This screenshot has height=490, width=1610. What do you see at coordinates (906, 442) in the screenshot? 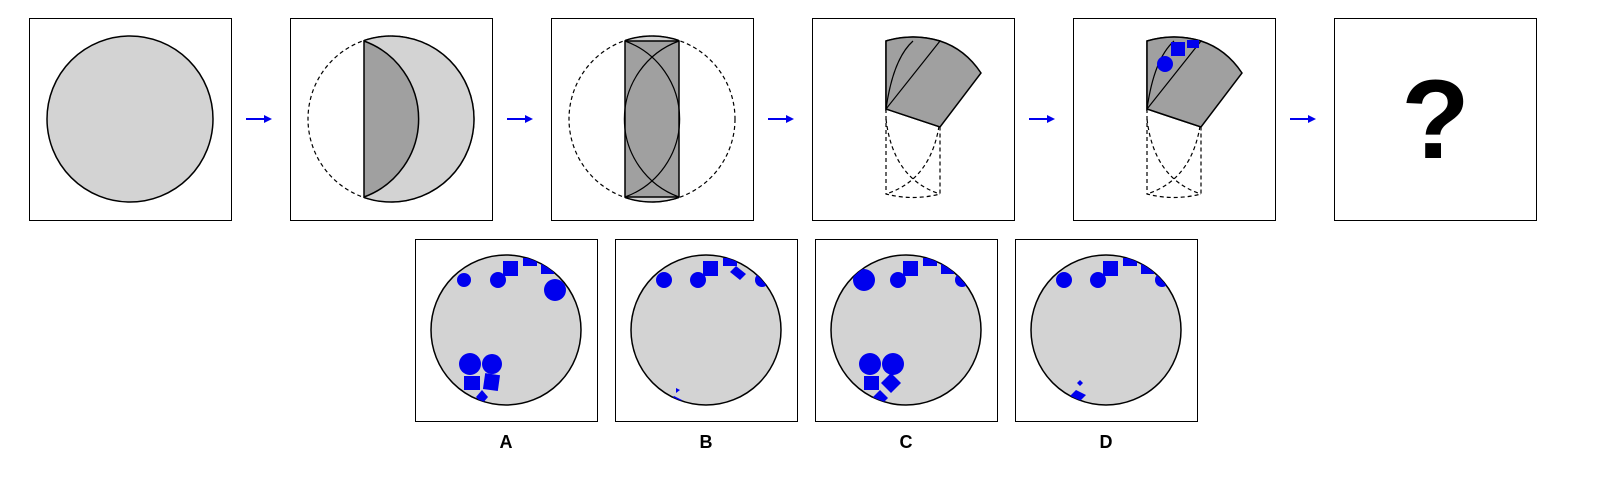
I see `option-c-label: C` at bounding box center [906, 442].